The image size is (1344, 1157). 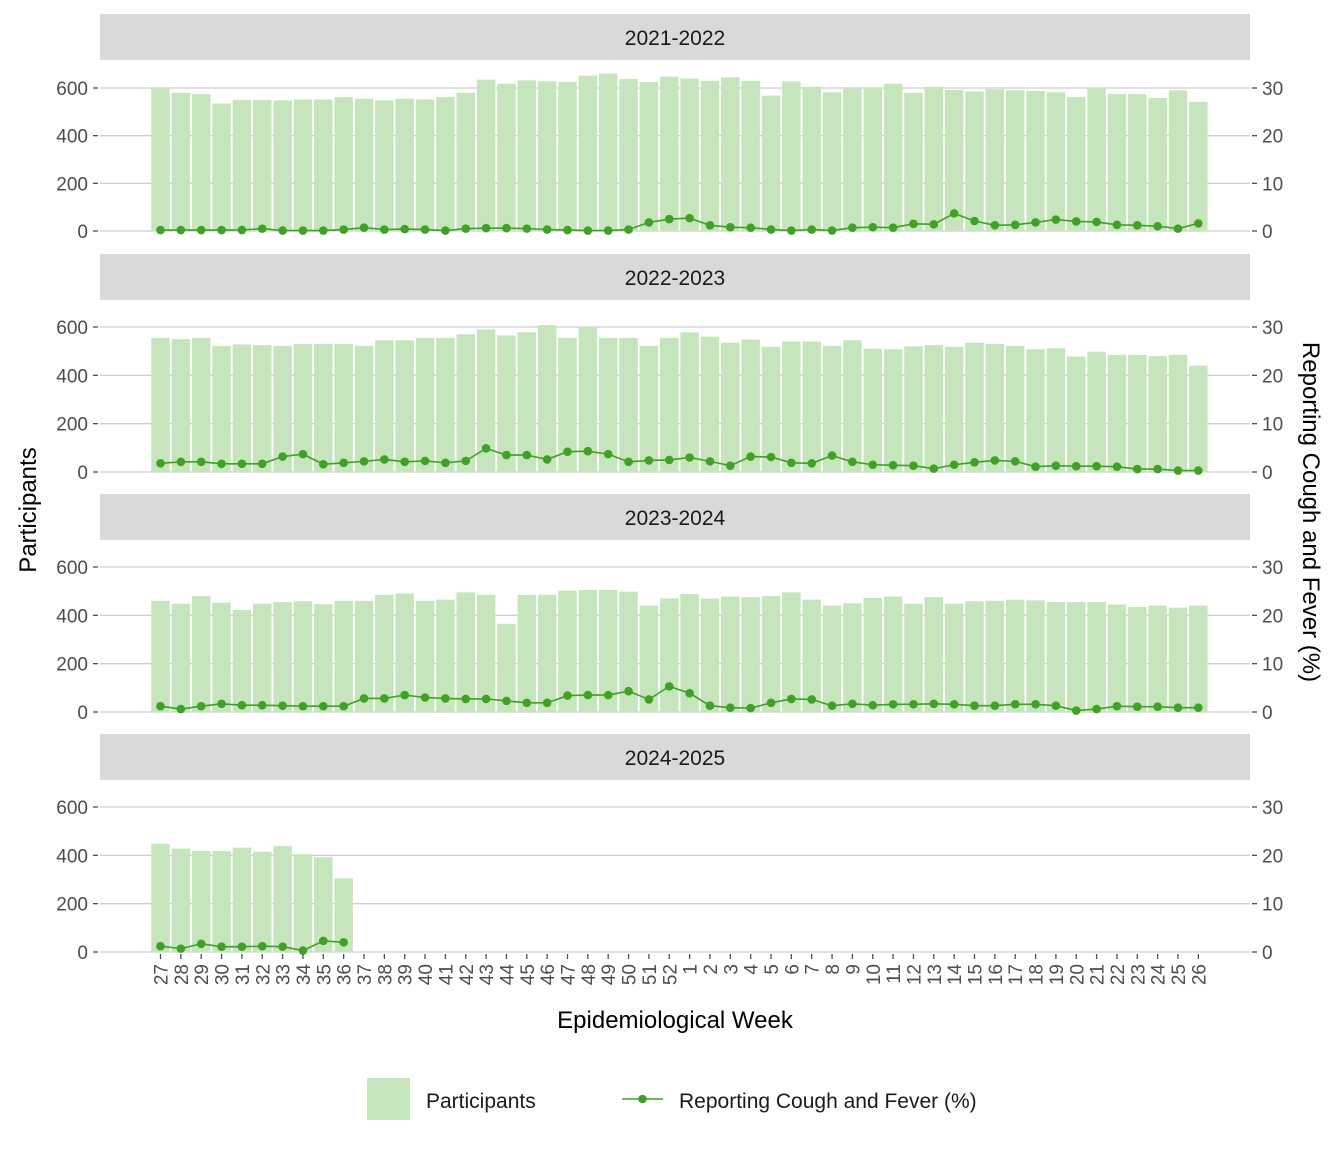 I want to click on x-tick-label: 33, so click(x=284, y=974).